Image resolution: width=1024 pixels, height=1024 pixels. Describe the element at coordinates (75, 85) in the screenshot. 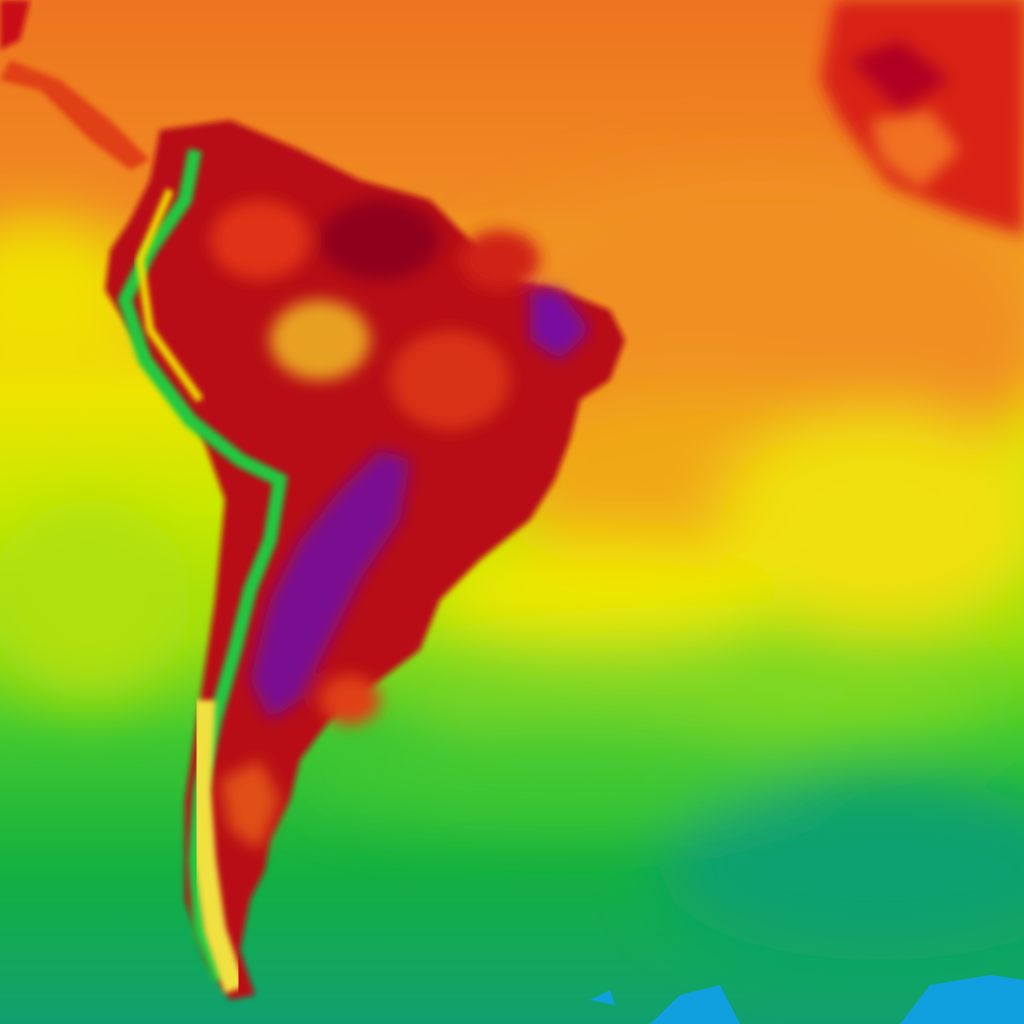

I see `central-america` at that location.